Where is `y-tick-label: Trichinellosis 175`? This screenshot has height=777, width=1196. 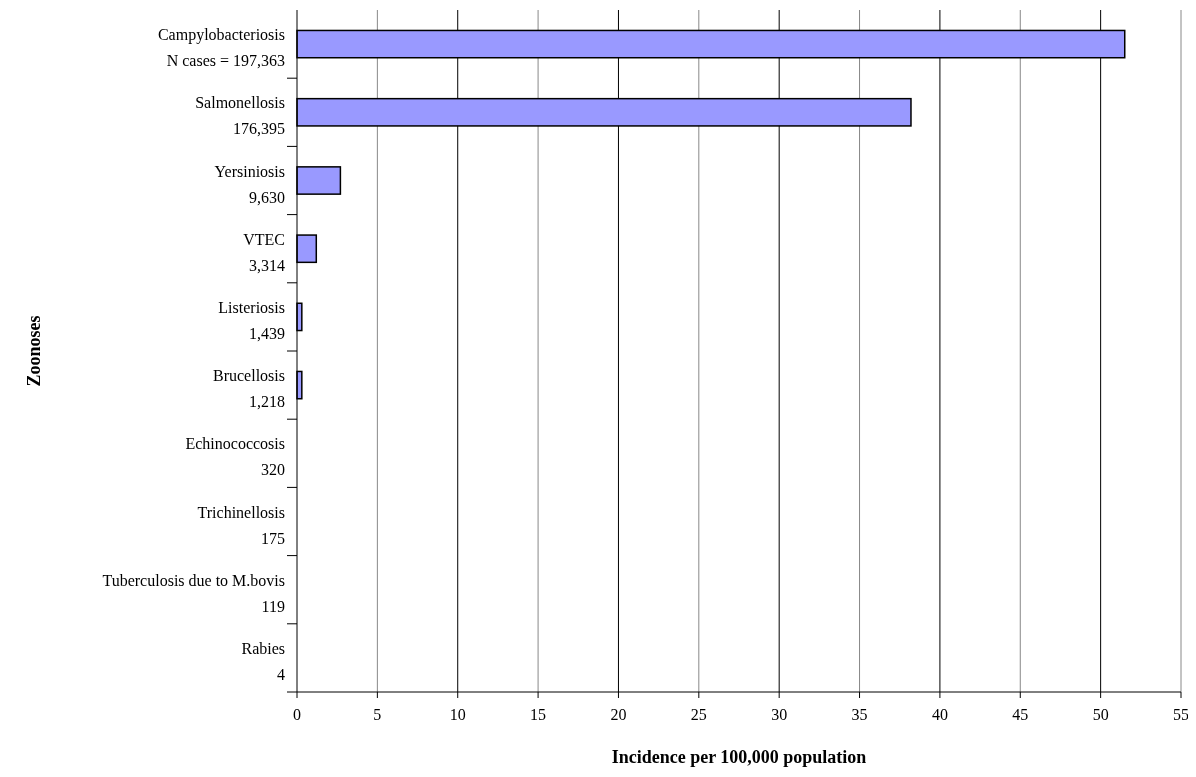
y-tick-label: Trichinellosis 175 is located at coordinates (241, 525).